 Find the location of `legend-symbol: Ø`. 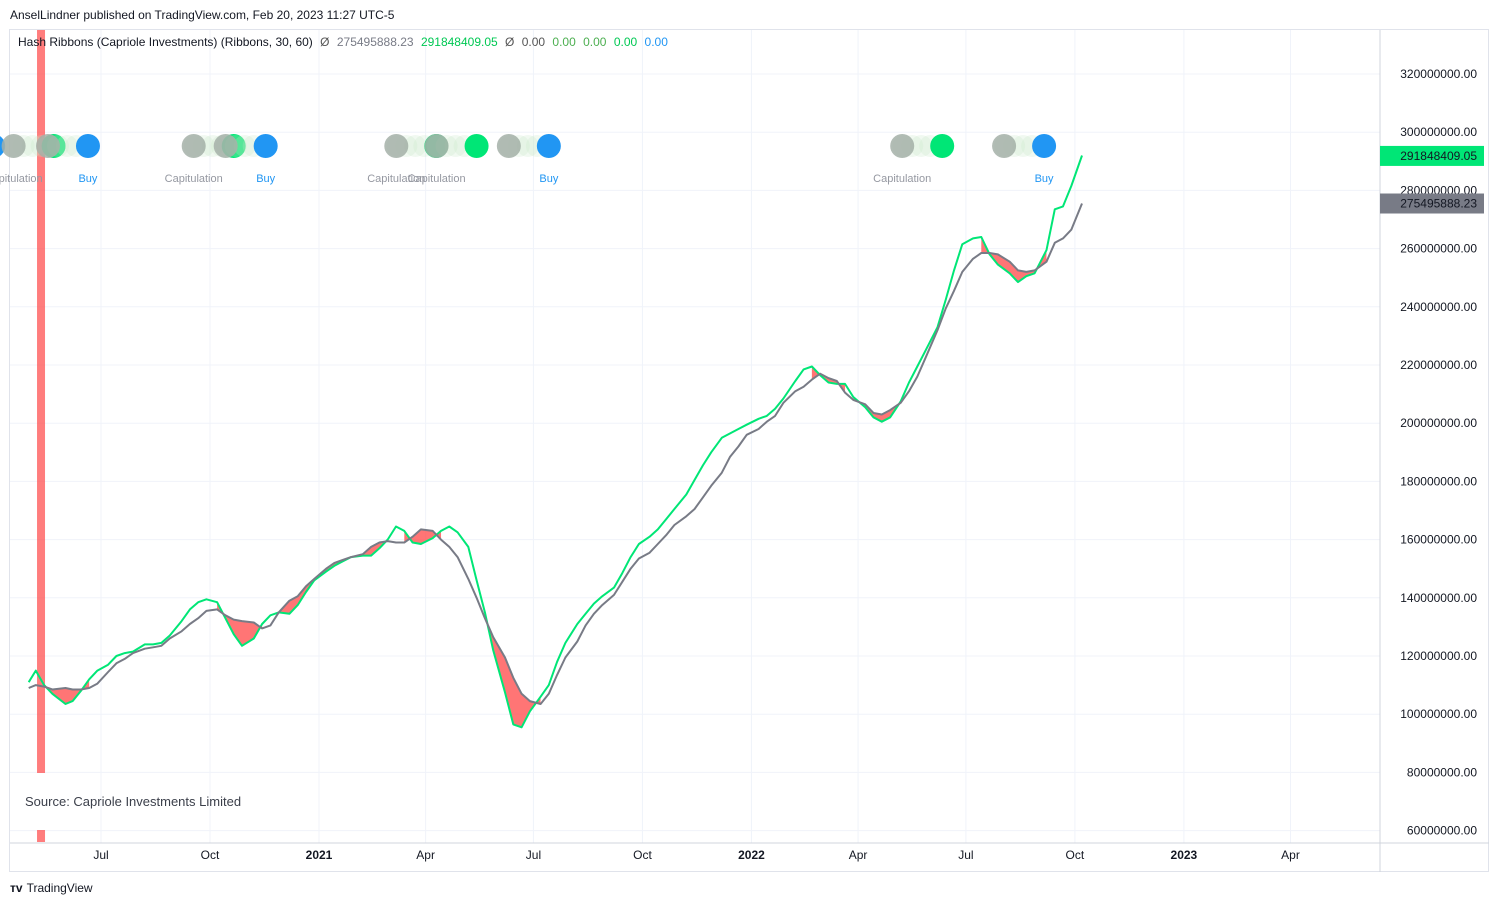

legend-symbol: Ø is located at coordinates (325, 42).